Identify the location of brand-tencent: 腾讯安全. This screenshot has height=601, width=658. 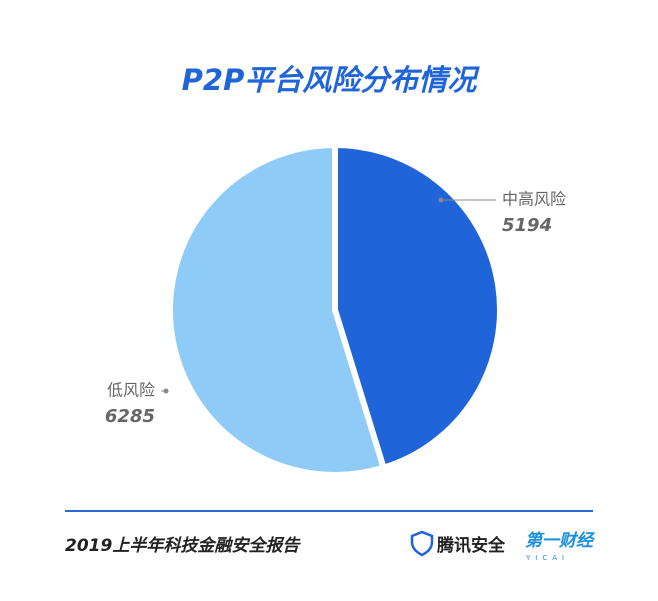
(471, 545).